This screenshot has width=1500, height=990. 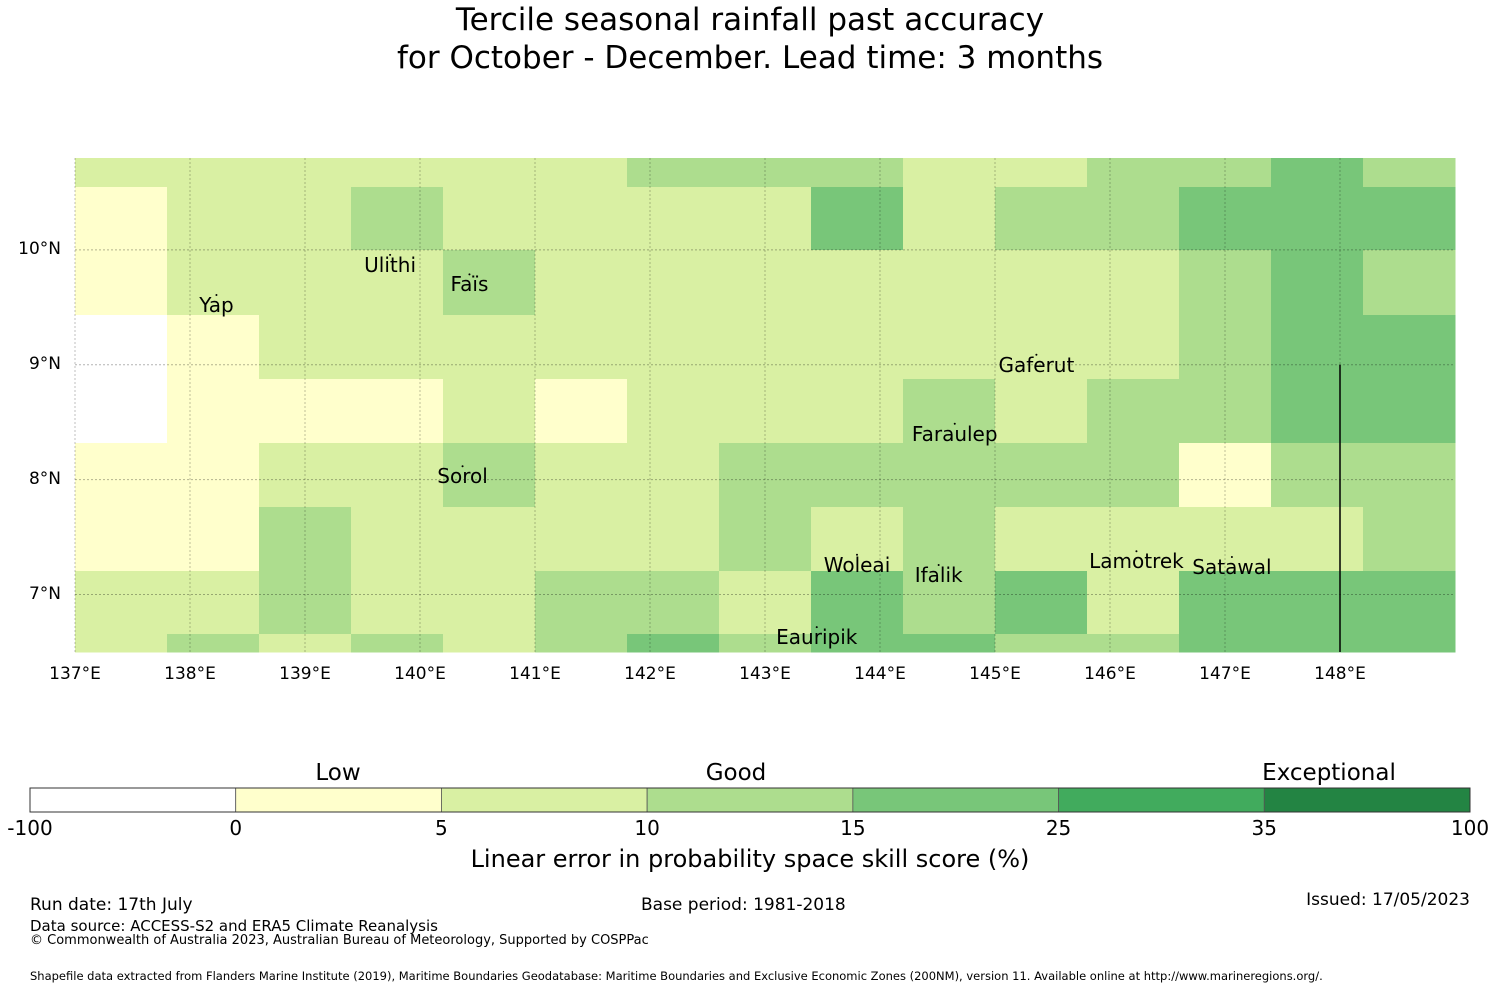 What do you see at coordinates (338, 773) in the screenshot?
I see `colorbar-category-low: Low` at bounding box center [338, 773].